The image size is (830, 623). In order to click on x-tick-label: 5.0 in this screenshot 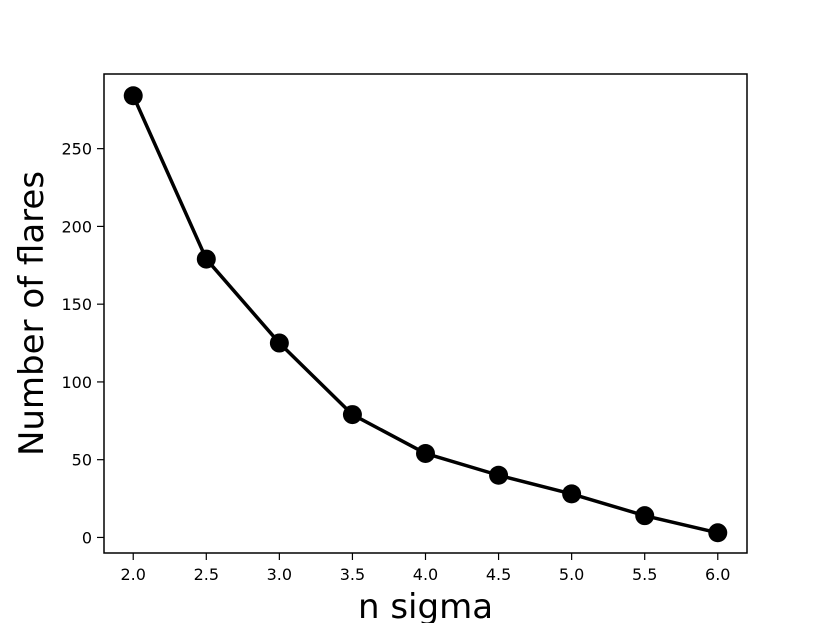, I will do `click(571, 574)`.